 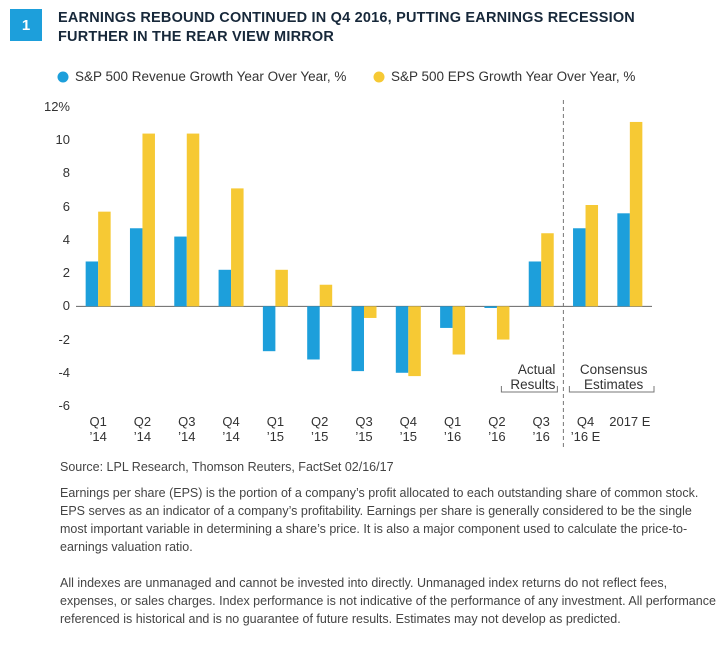 I want to click on x-tick-label: Q3 ’15, so click(x=364, y=429).